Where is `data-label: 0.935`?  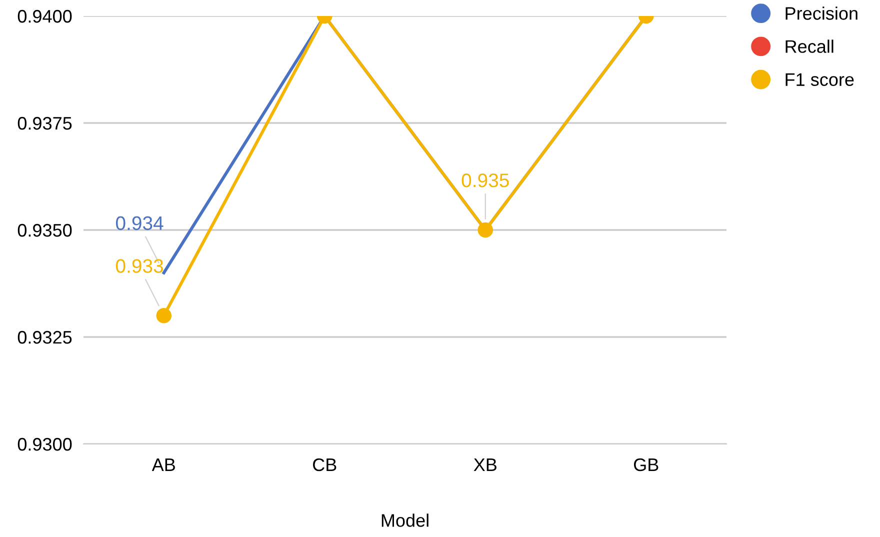
data-label: 0.935 is located at coordinates (485, 181).